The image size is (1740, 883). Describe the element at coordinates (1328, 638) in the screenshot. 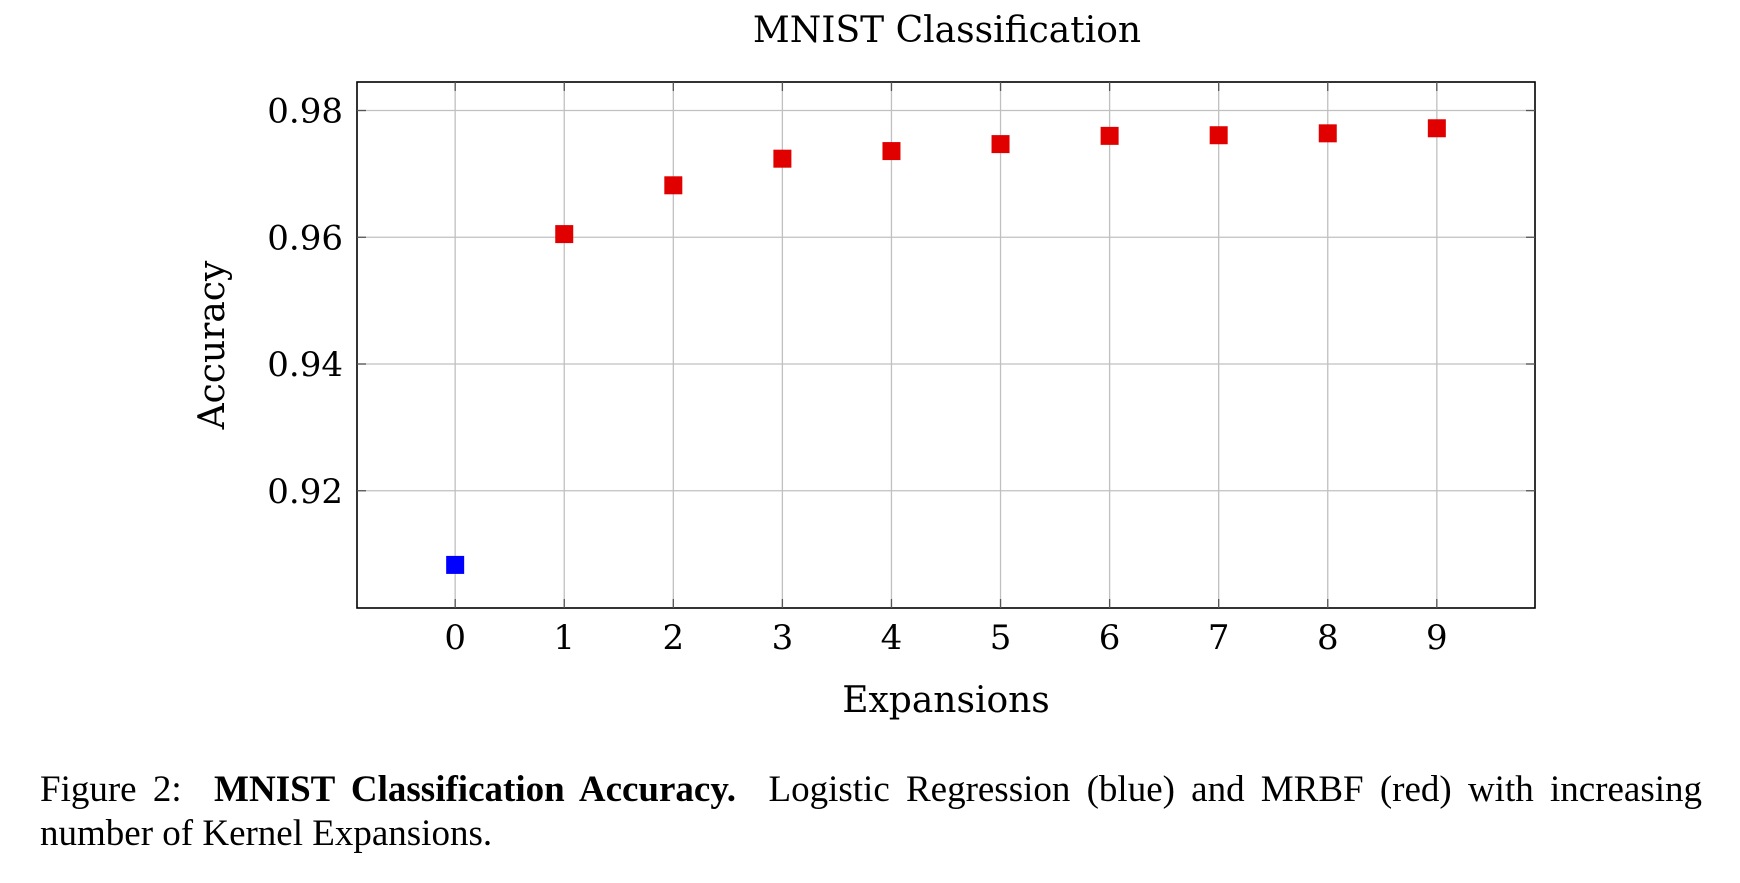

I see `x-tick-label: 8` at that location.